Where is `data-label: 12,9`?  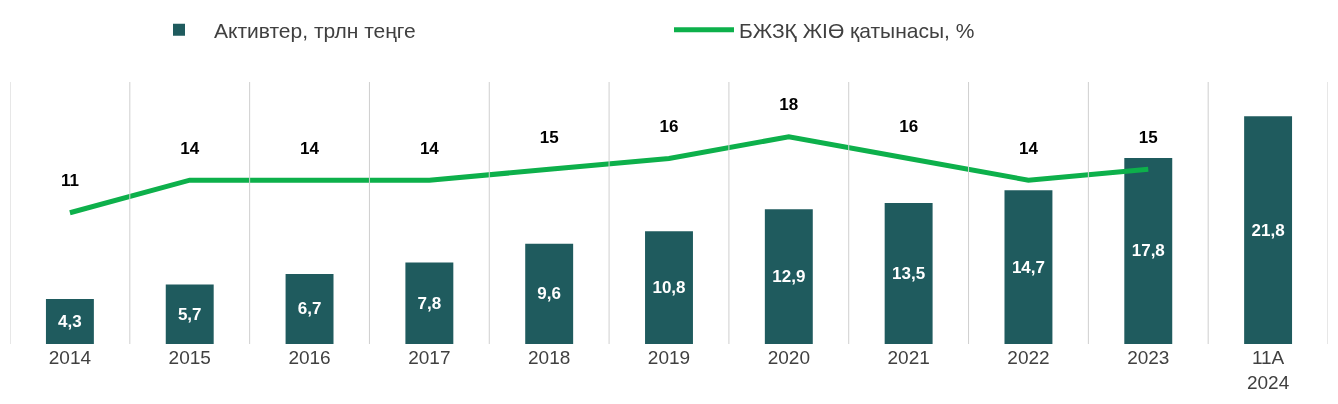 data-label: 12,9 is located at coordinates (789, 277).